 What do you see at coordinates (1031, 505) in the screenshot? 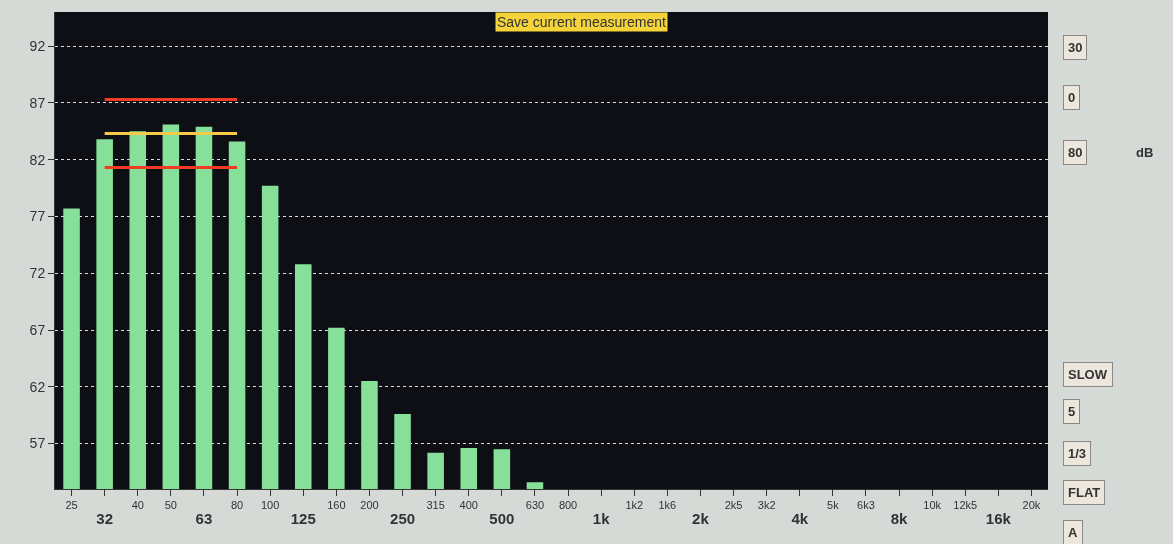
I see `x-tick-label: 20k` at bounding box center [1031, 505].